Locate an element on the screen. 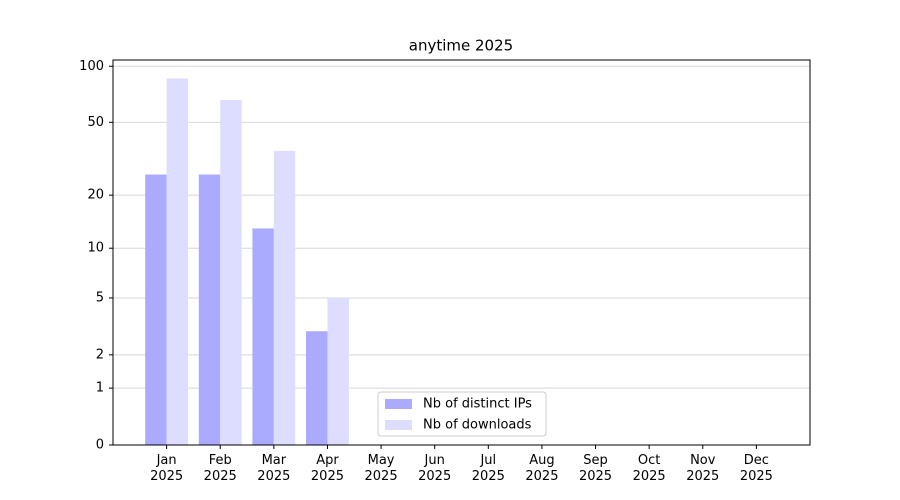  x-tick-label: May 2025 is located at coordinates (381, 468).